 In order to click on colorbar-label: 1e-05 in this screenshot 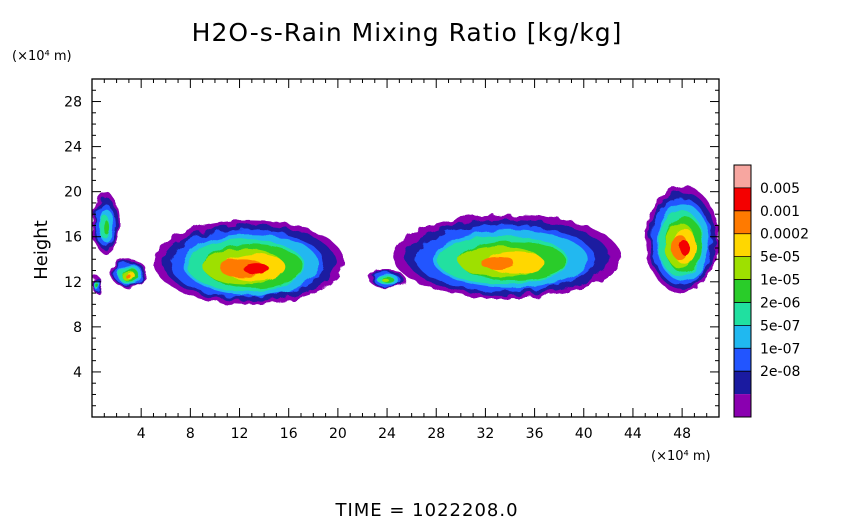, I will do `click(780, 281)`.